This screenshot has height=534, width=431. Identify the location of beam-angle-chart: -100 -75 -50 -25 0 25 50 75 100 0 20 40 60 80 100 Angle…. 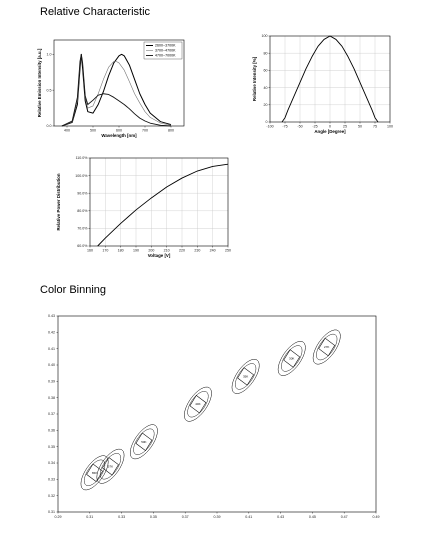
(322, 84).